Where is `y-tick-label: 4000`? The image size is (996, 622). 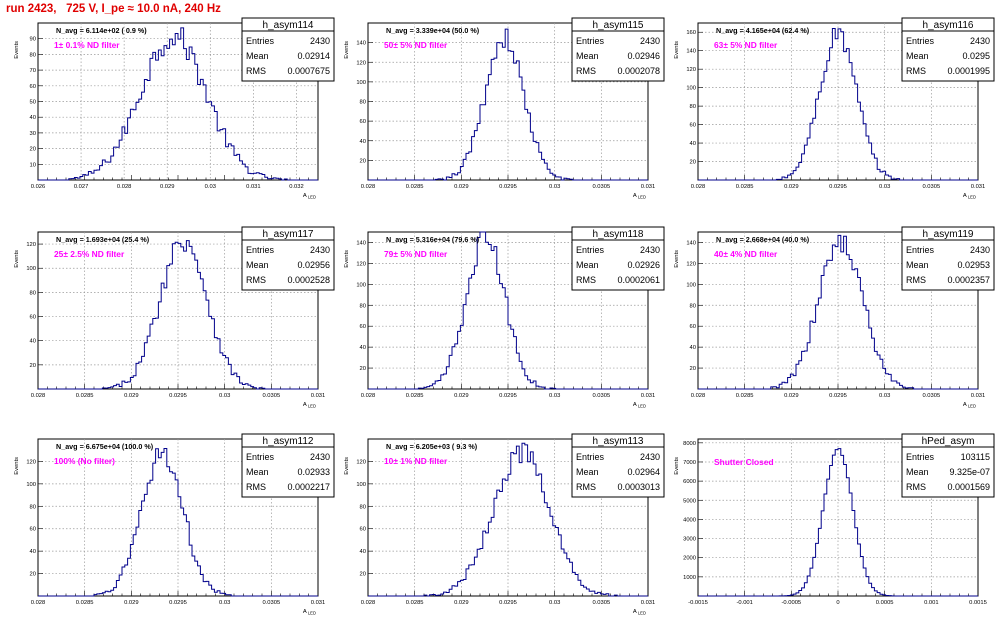 y-tick-label: 4000 is located at coordinates (689, 520).